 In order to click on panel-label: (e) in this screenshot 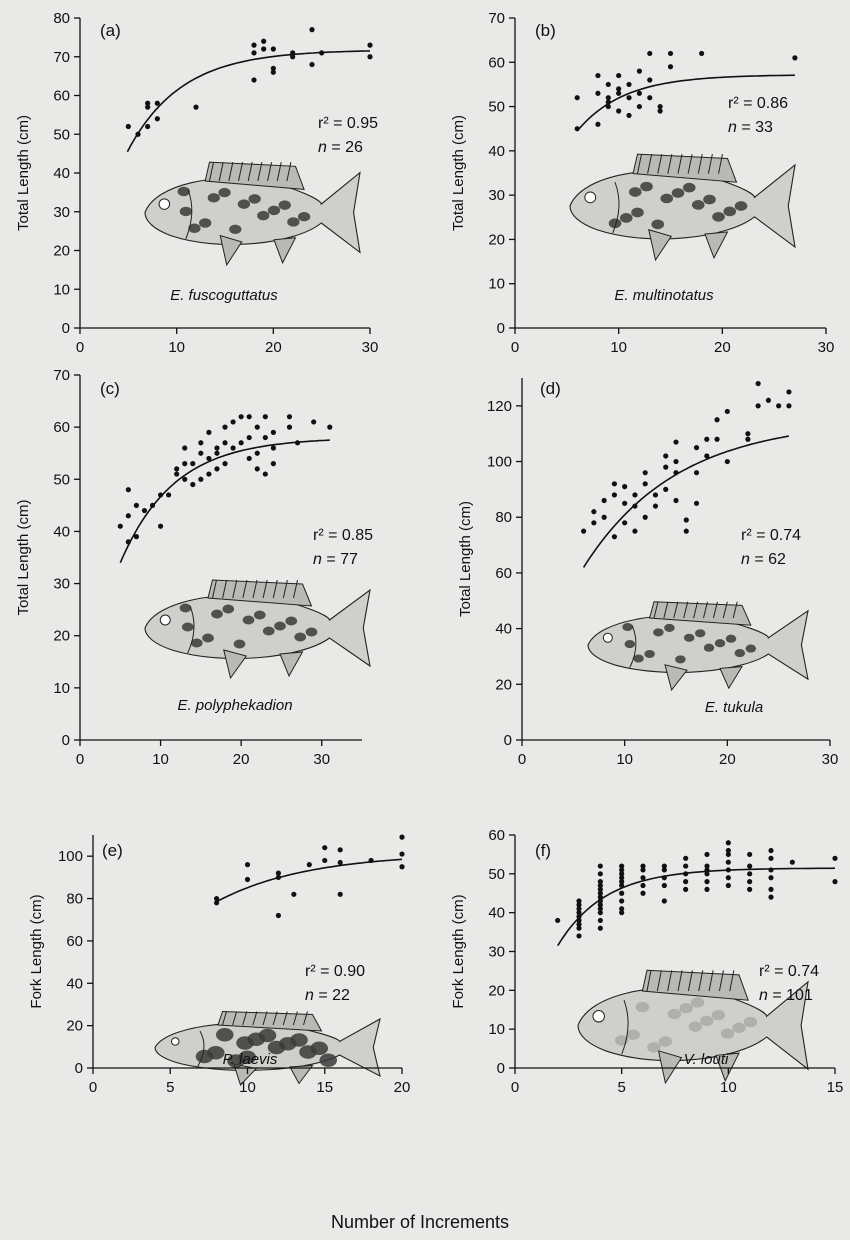, I will do `click(112, 850)`.